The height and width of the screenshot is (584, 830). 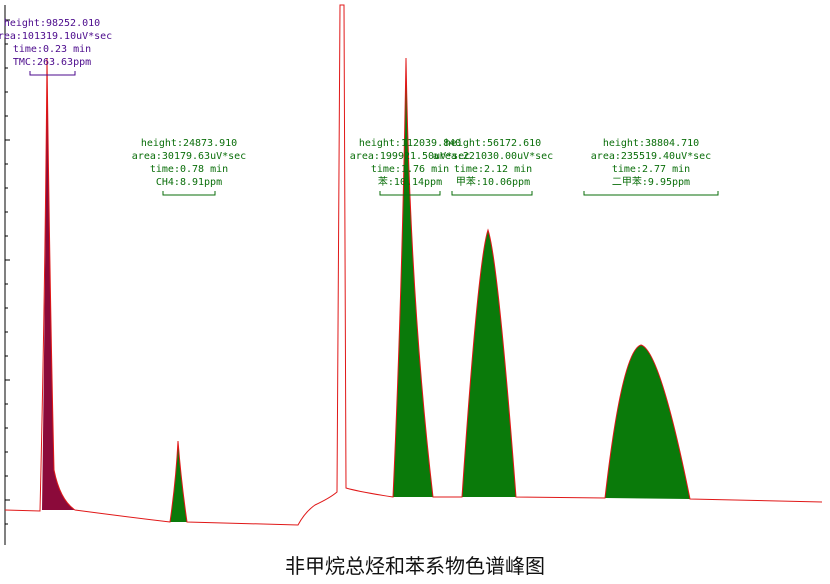 I want to click on peak-annotation: time:0.23 min, so click(x=52, y=49).